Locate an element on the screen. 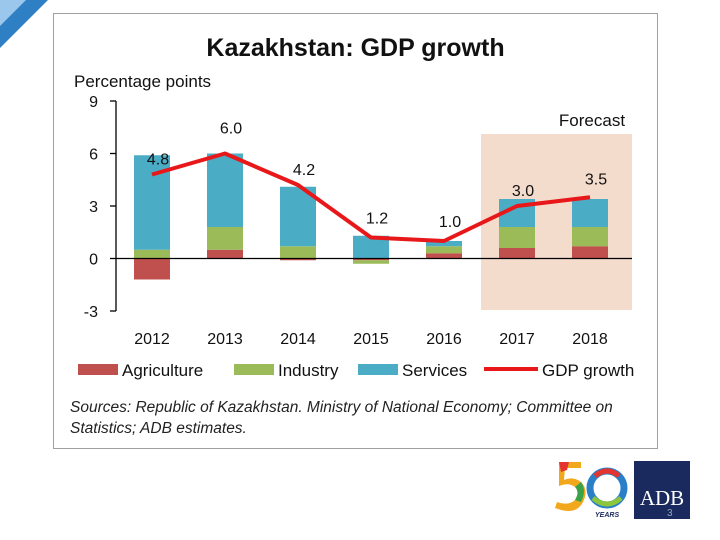 The height and width of the screenshot is (540, 720). y-tick-label: 3 is located at coordinates (93, 207).